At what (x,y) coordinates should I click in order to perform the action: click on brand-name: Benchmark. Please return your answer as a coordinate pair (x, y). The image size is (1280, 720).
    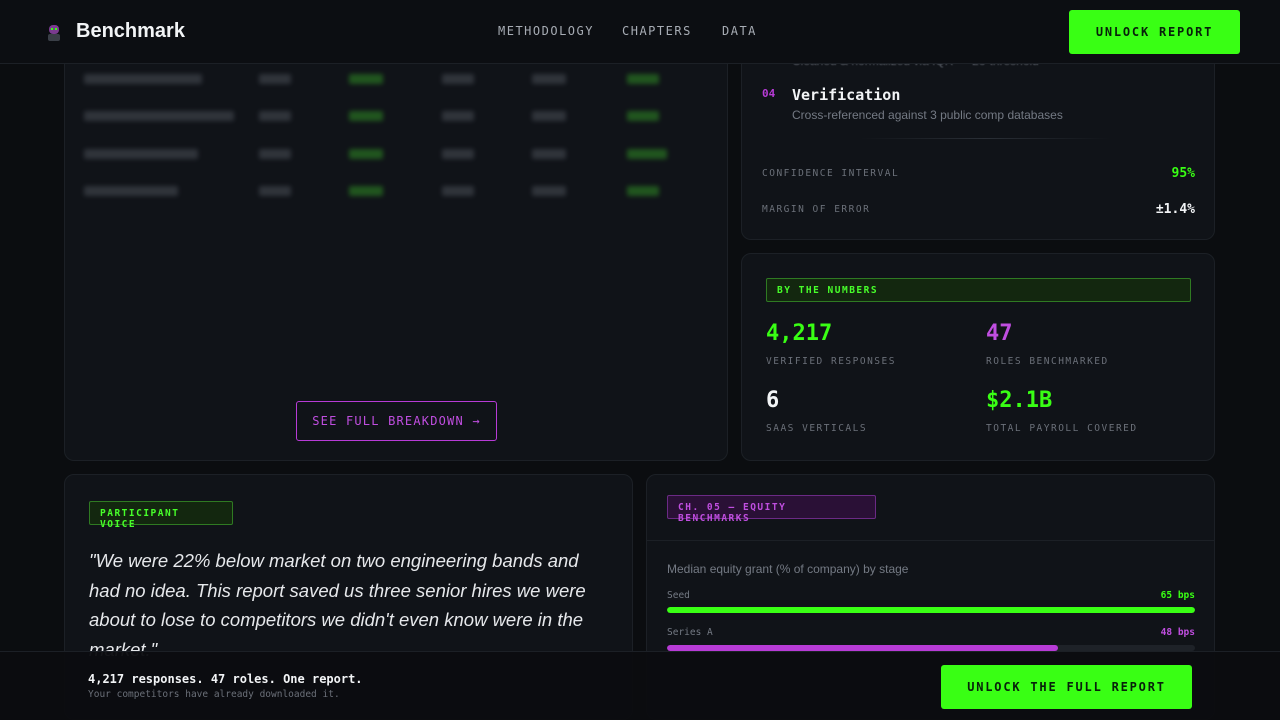
    Looking at the image, I should click on (130, 31).